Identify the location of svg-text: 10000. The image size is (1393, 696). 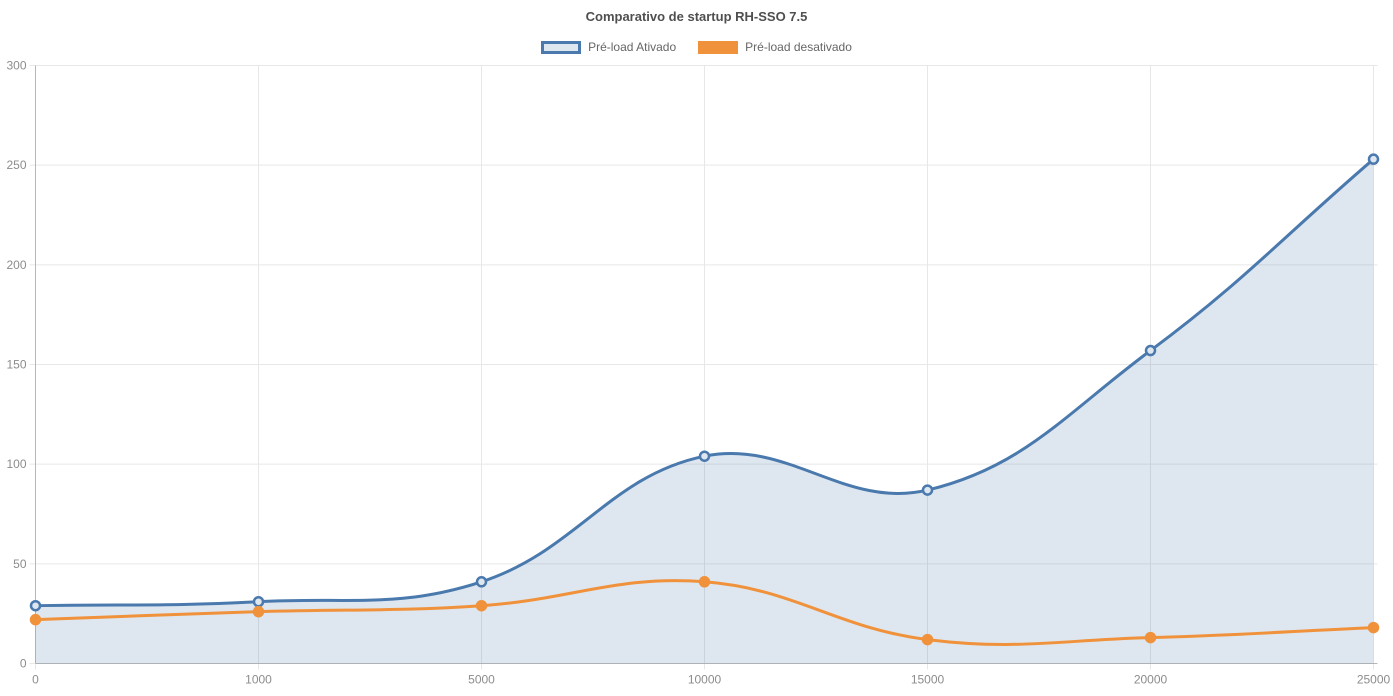
(705, 680).